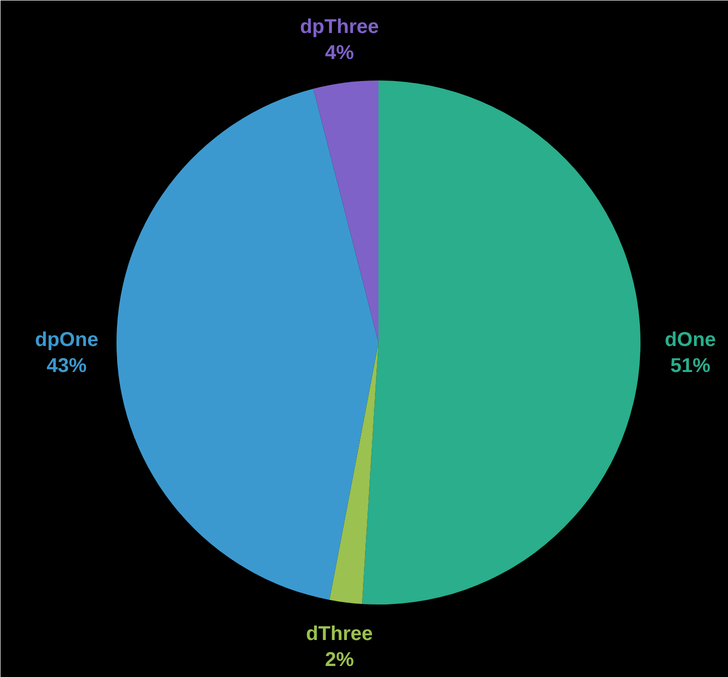 The image size is (728, 677). Describe the element at coordinates (690, 366) in the screenshot. I see `data-label: 51%` at that location.